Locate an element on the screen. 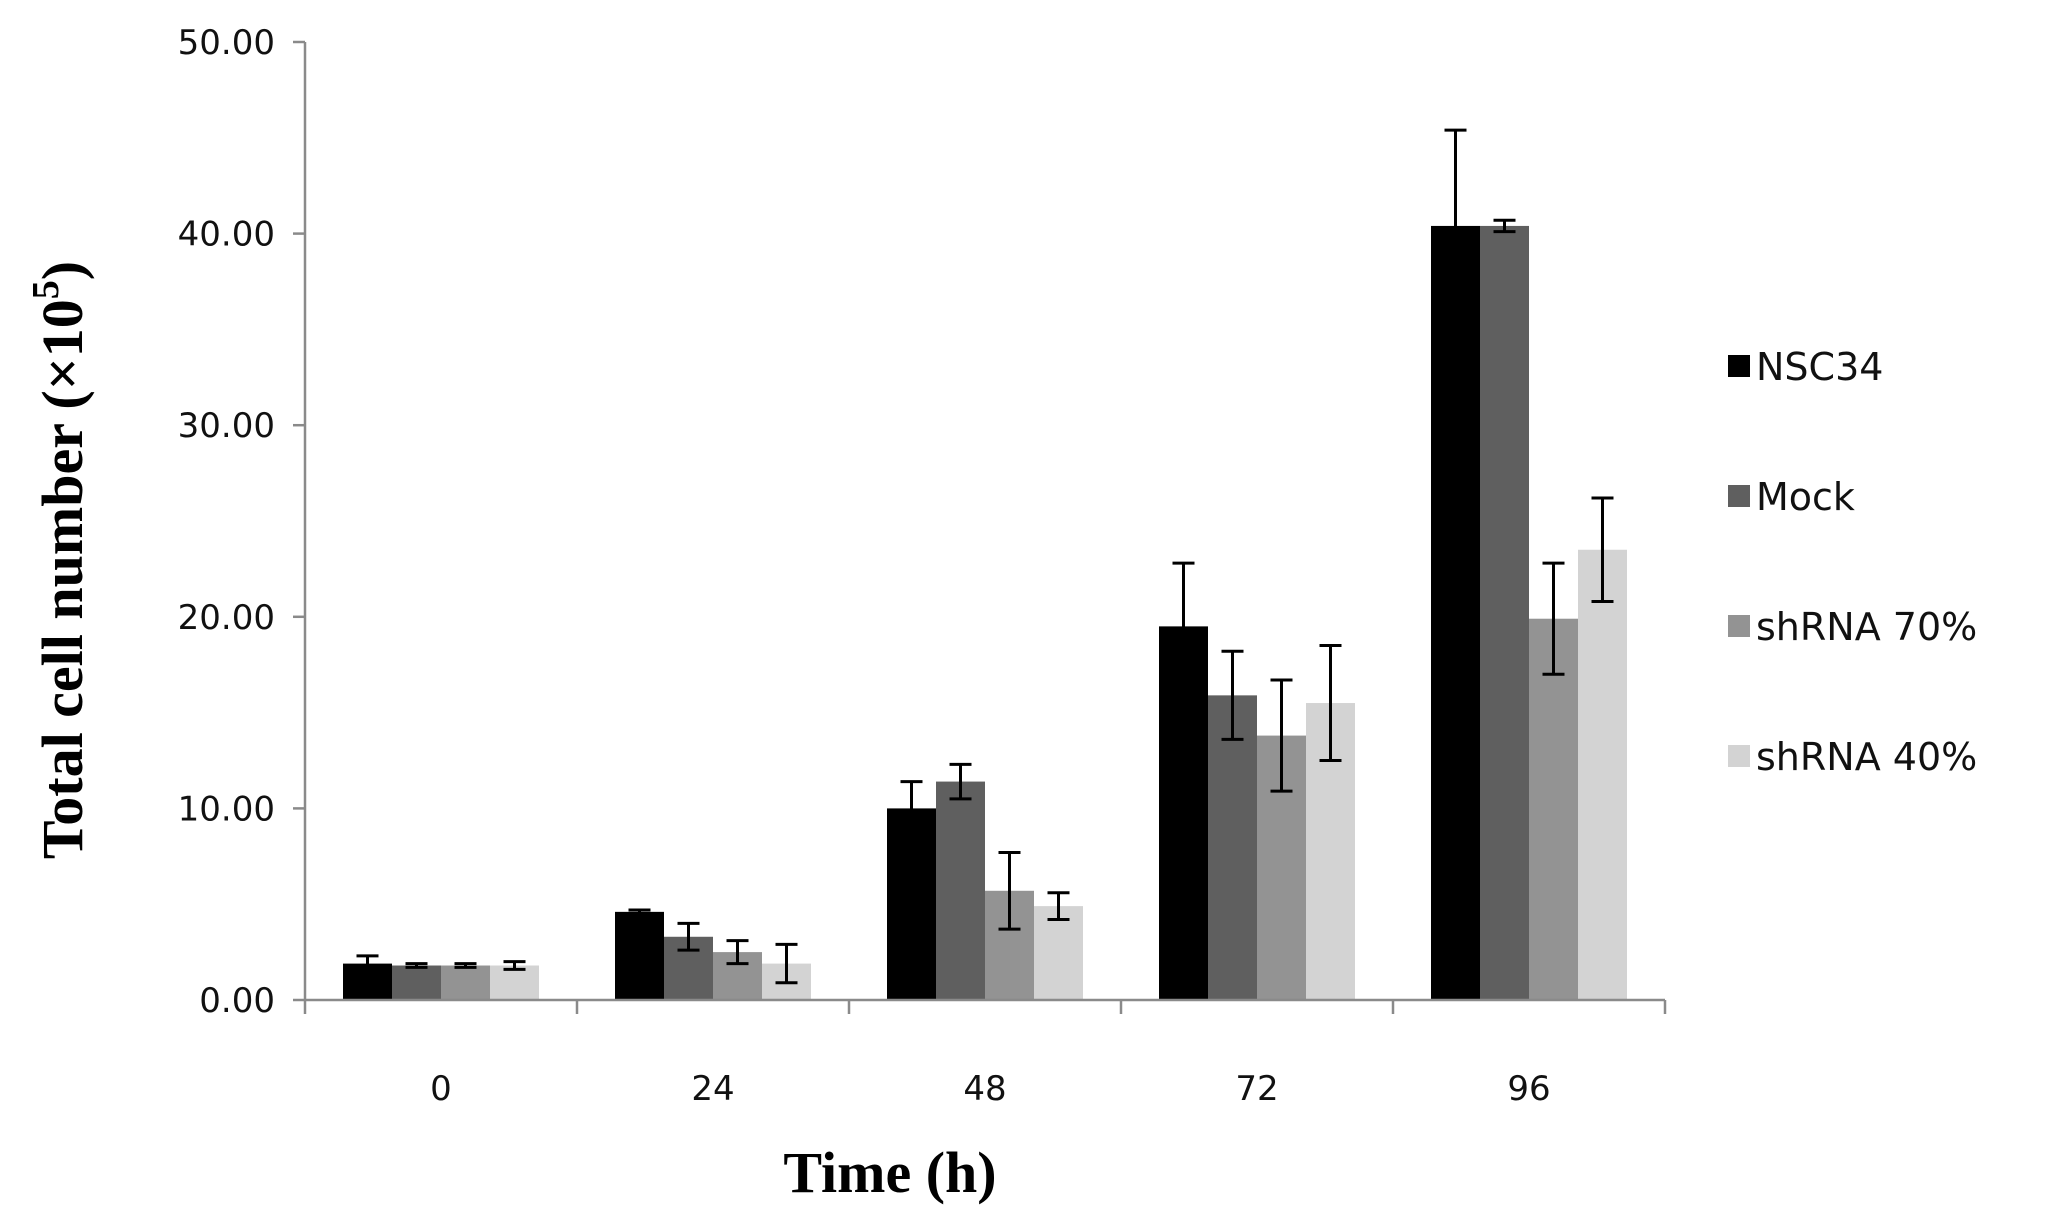 Image resolution: width=2051 pixels, height=1226 pixels. bar-shrna-40--96 is located at coordinates (1602, 774).